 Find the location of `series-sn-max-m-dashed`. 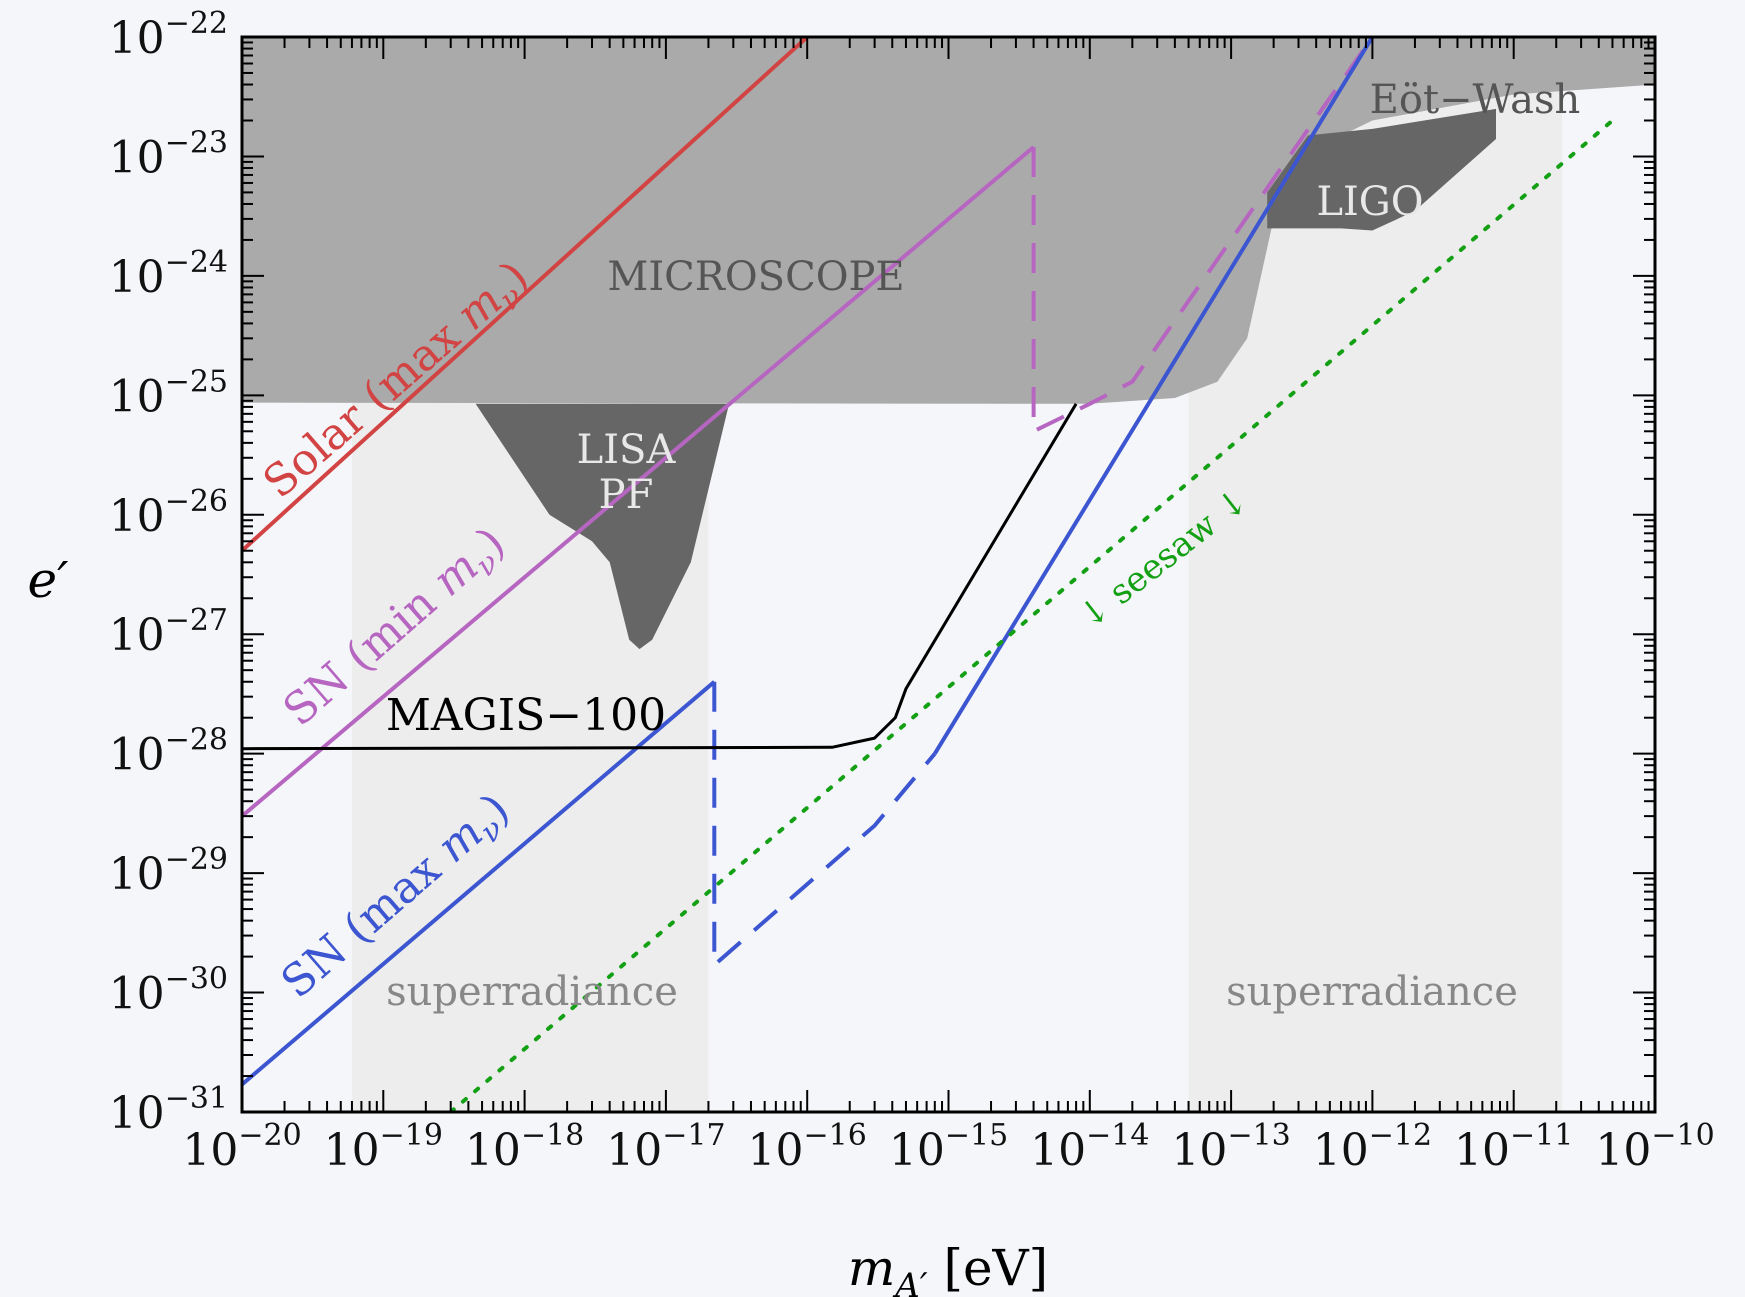

series-sn-max-m-dashed is located at coordinates (824, 824).